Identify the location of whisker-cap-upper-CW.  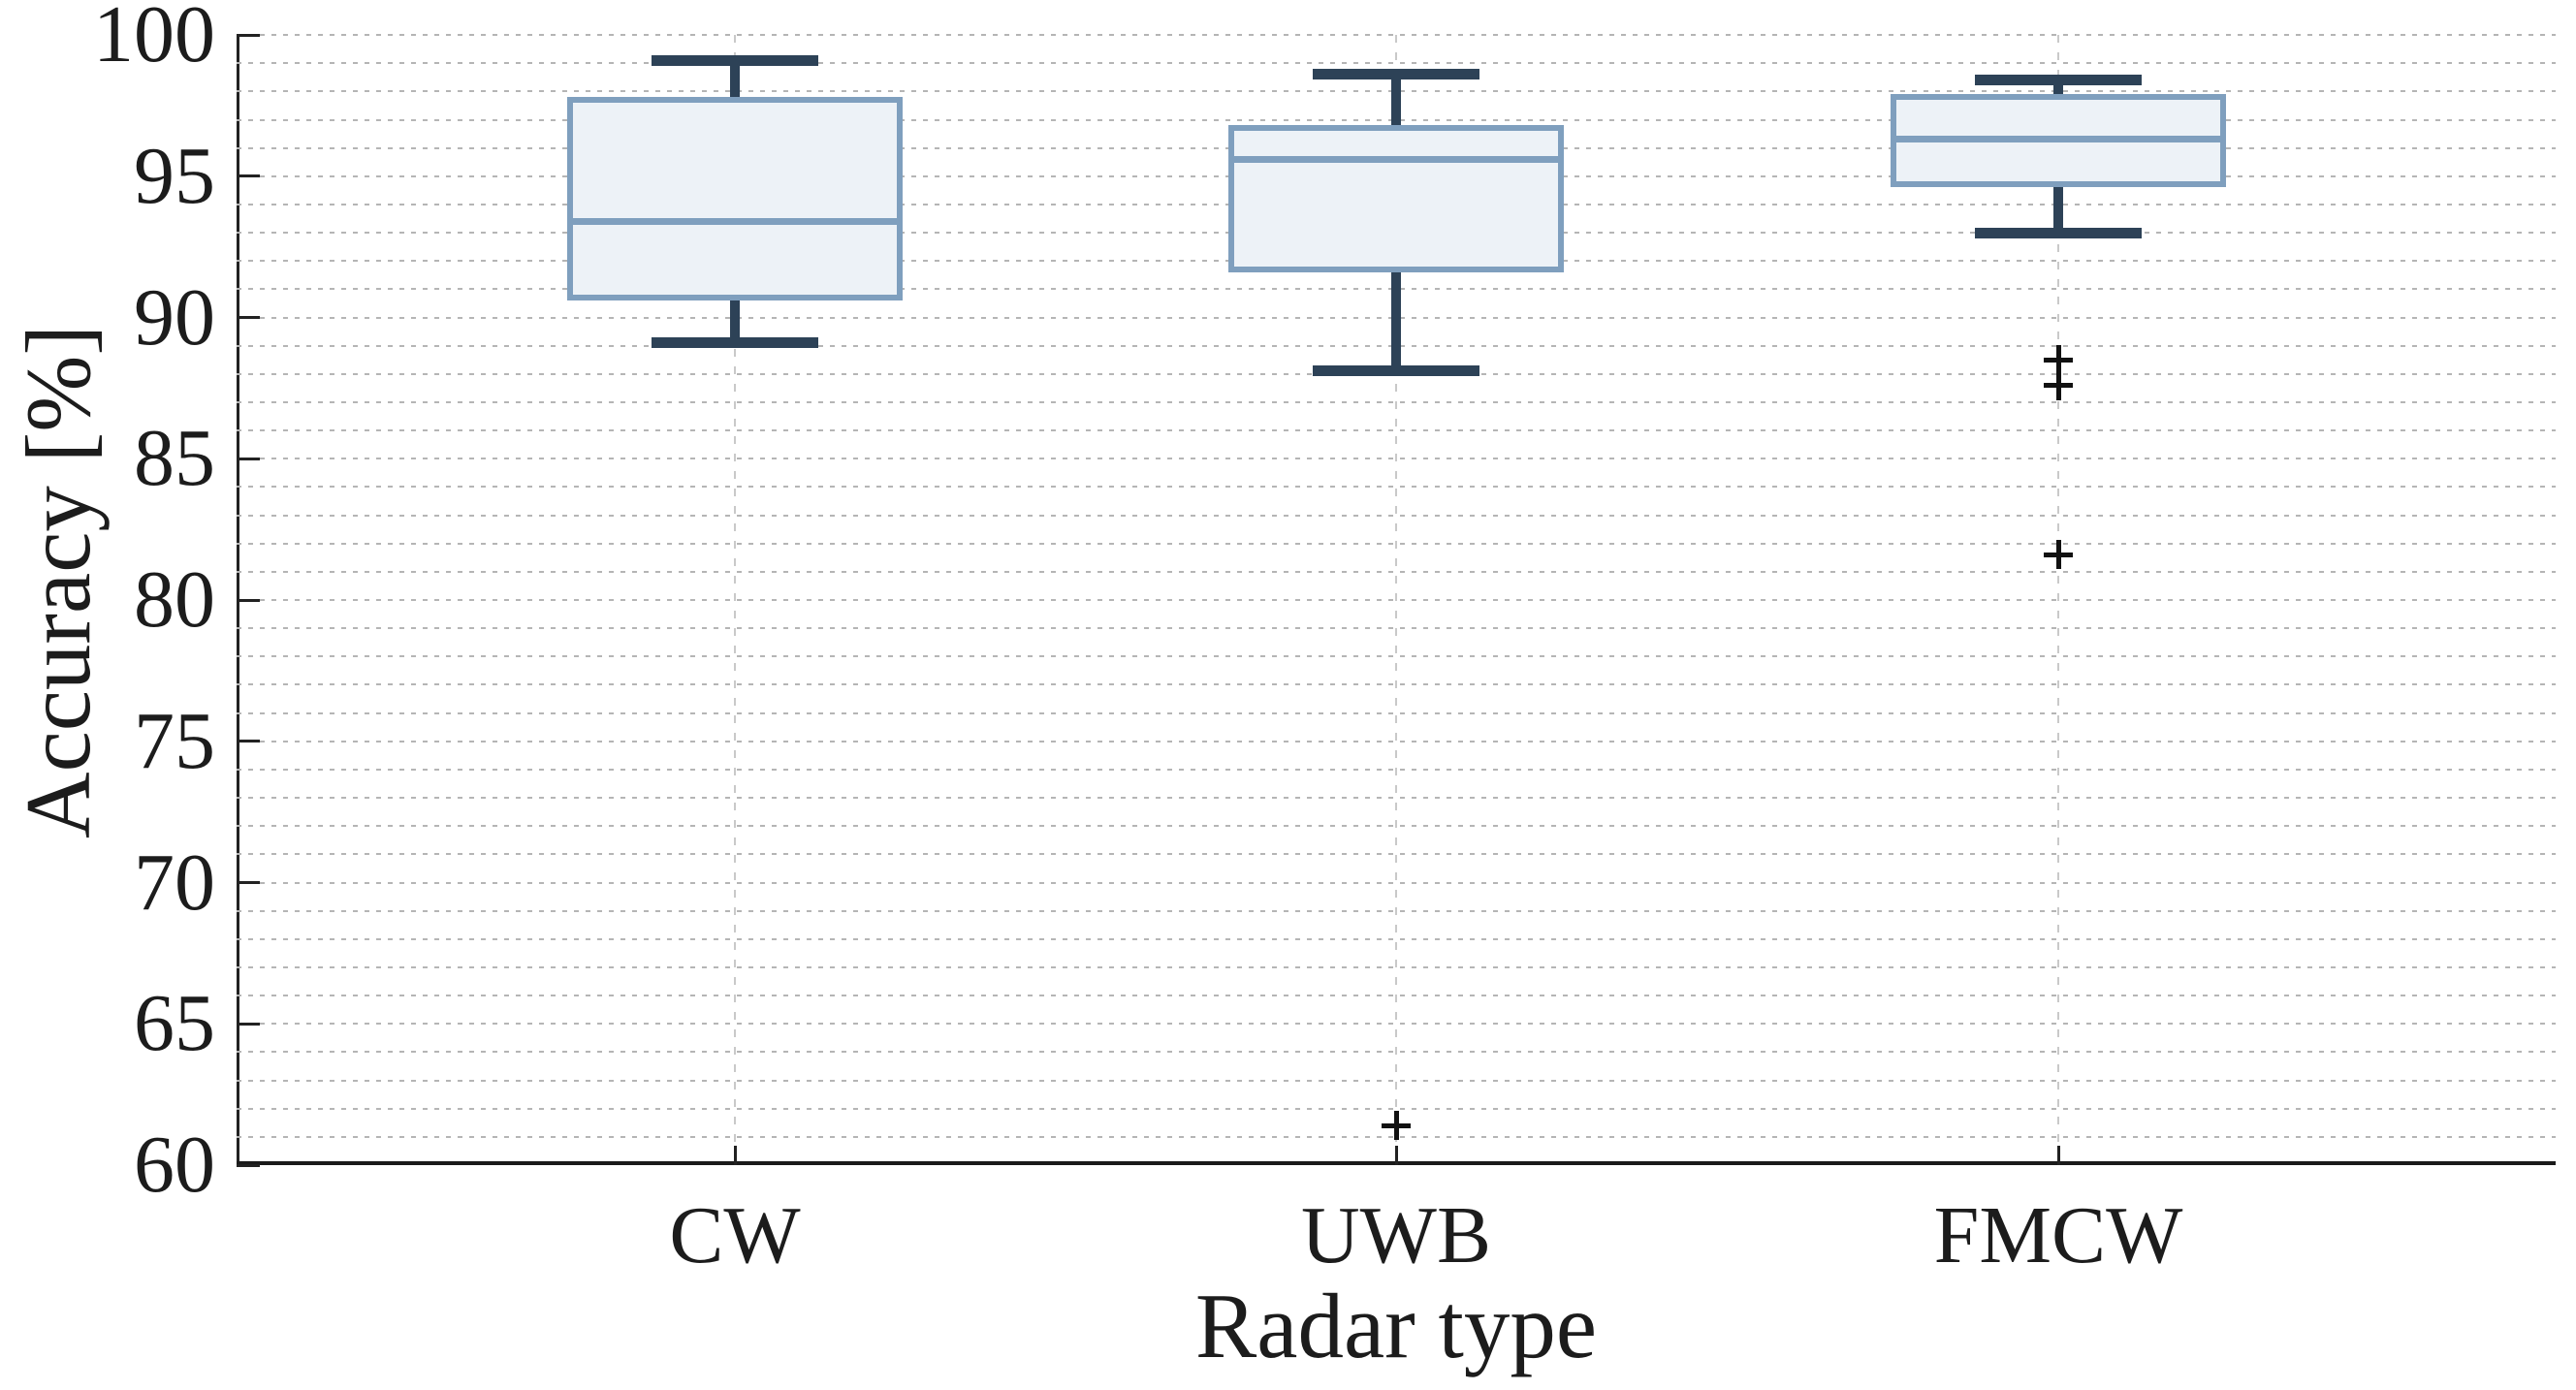
(735, 60).